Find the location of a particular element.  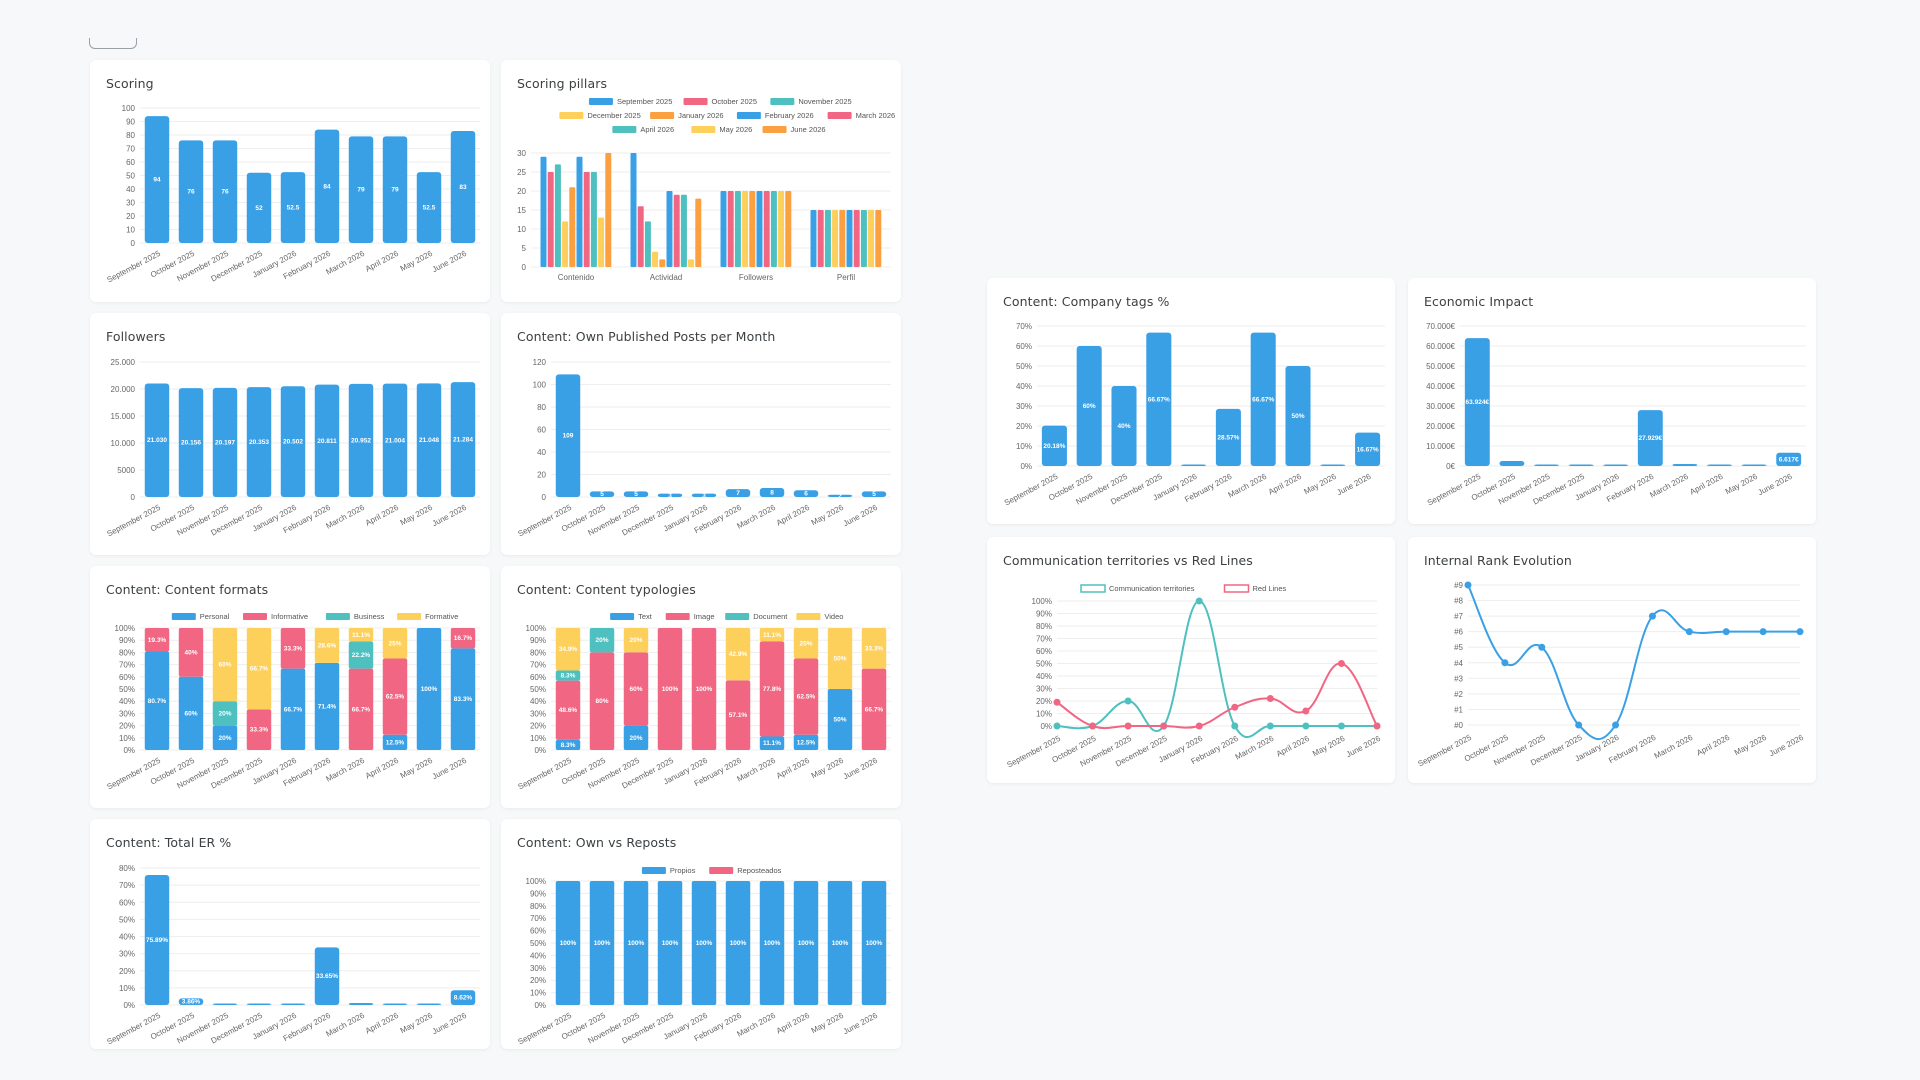

y-tick-label: 5 is located at coordinates (524, 248).